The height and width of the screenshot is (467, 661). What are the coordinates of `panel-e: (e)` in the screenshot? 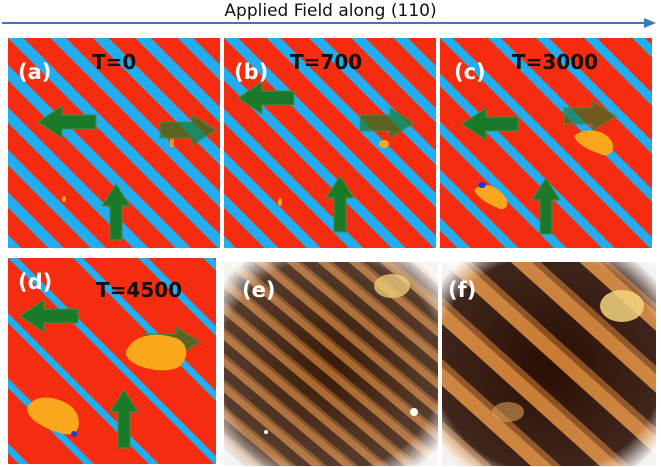 It's located at (331, 364).